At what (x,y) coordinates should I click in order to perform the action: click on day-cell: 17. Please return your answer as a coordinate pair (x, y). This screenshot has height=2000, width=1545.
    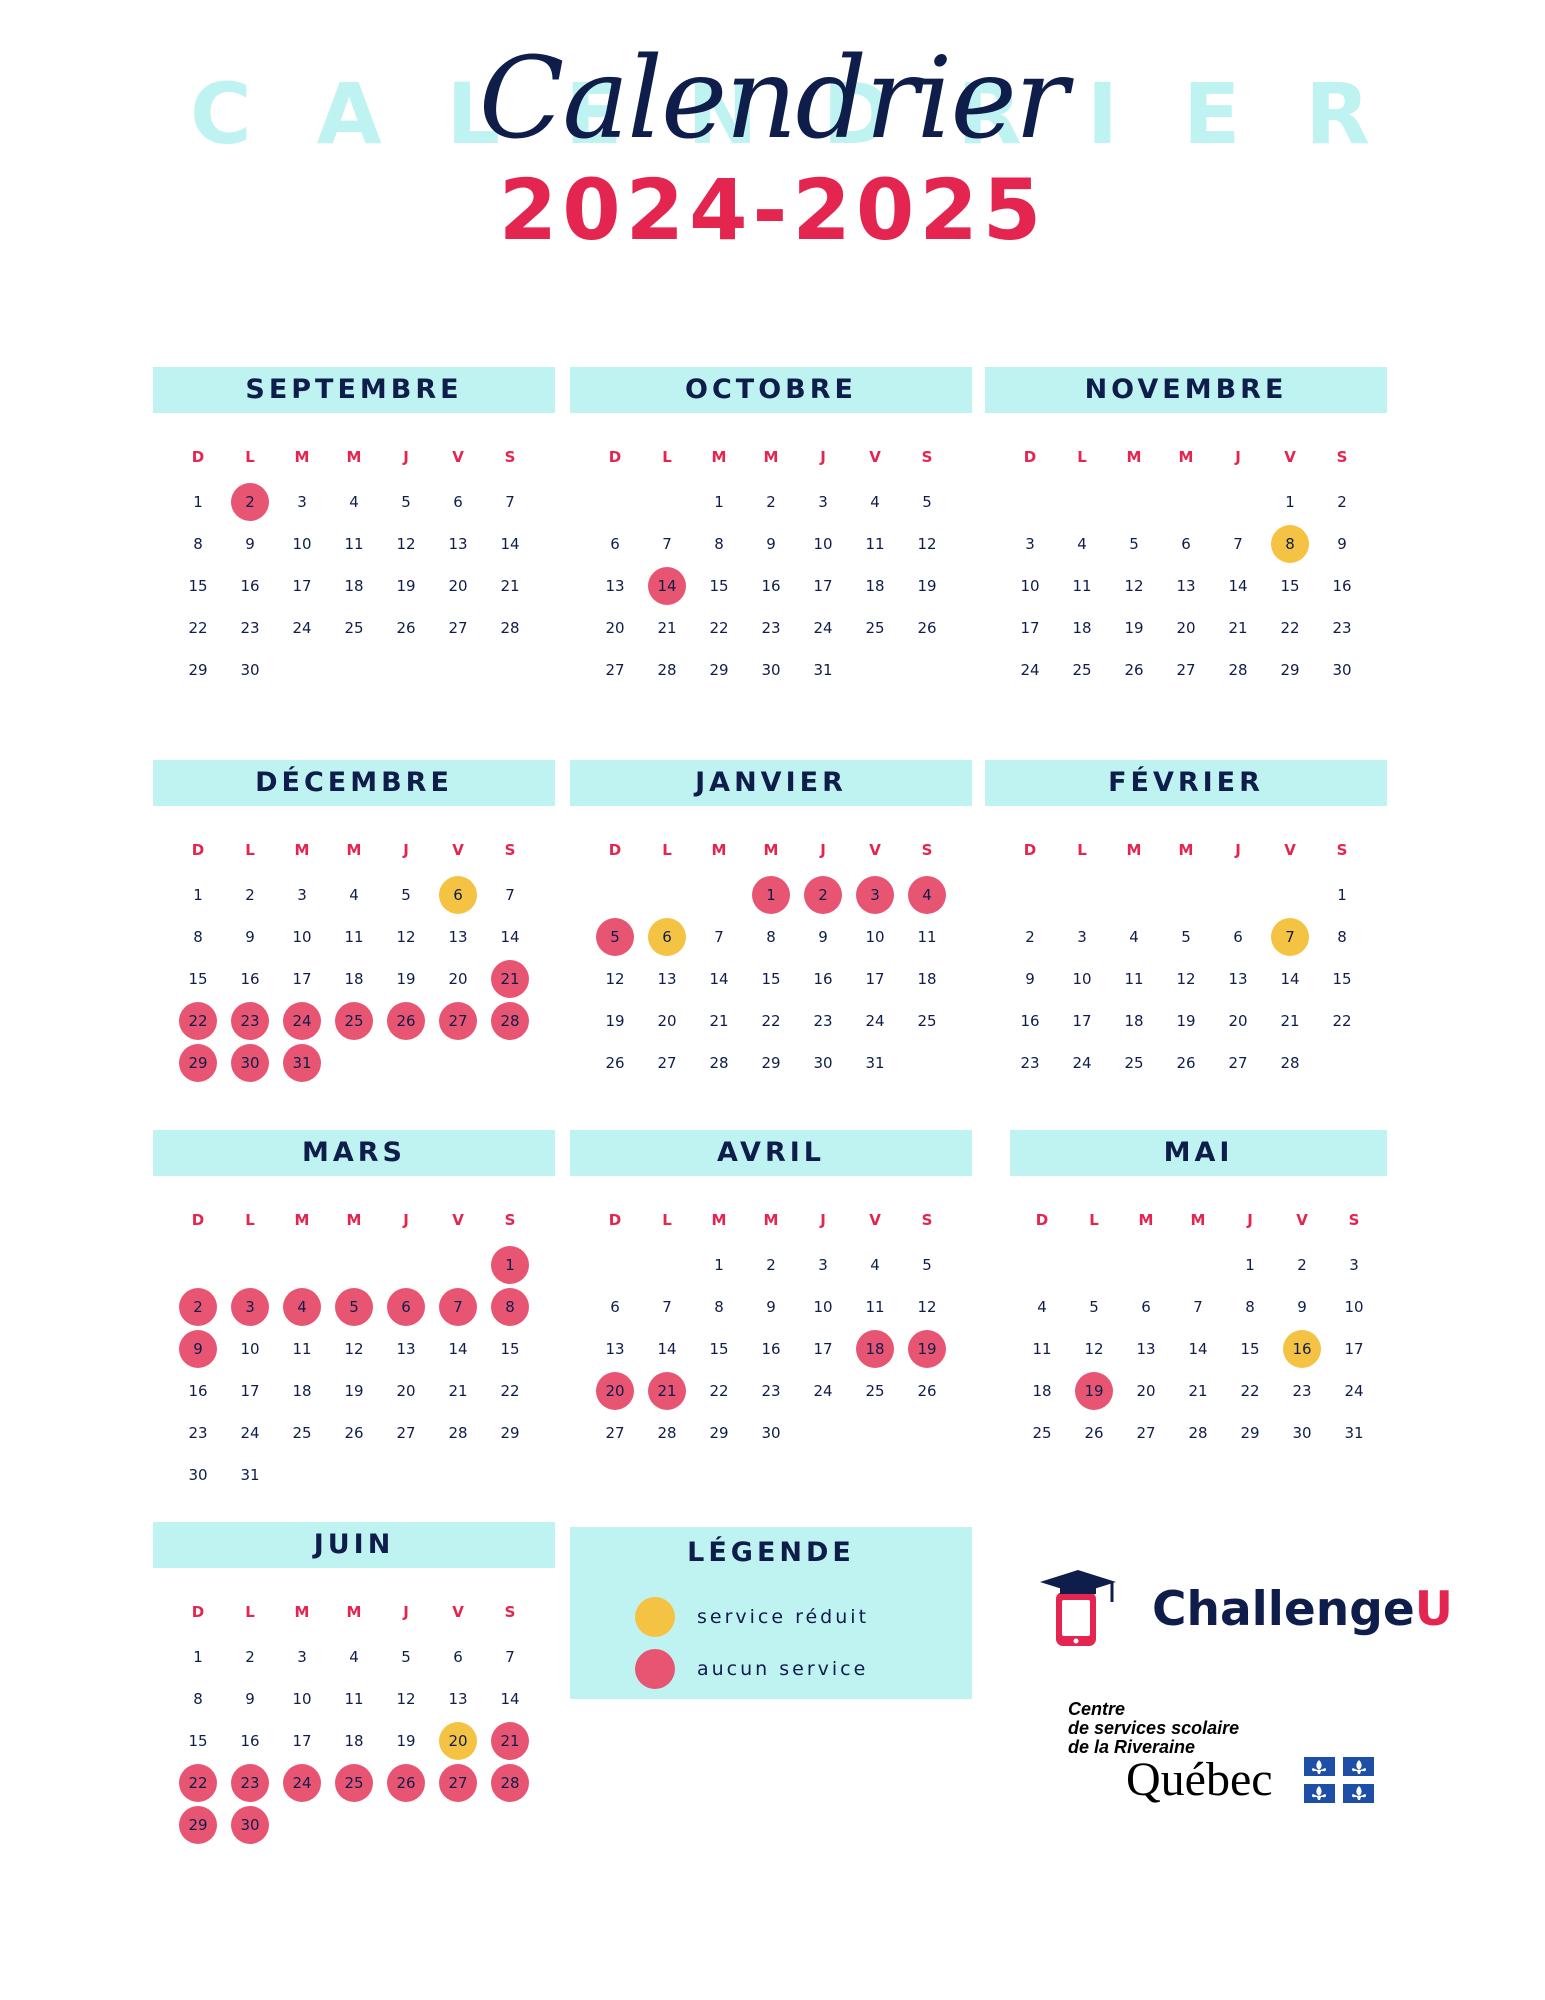
    Looking at the image, I should click on (250, 1391).